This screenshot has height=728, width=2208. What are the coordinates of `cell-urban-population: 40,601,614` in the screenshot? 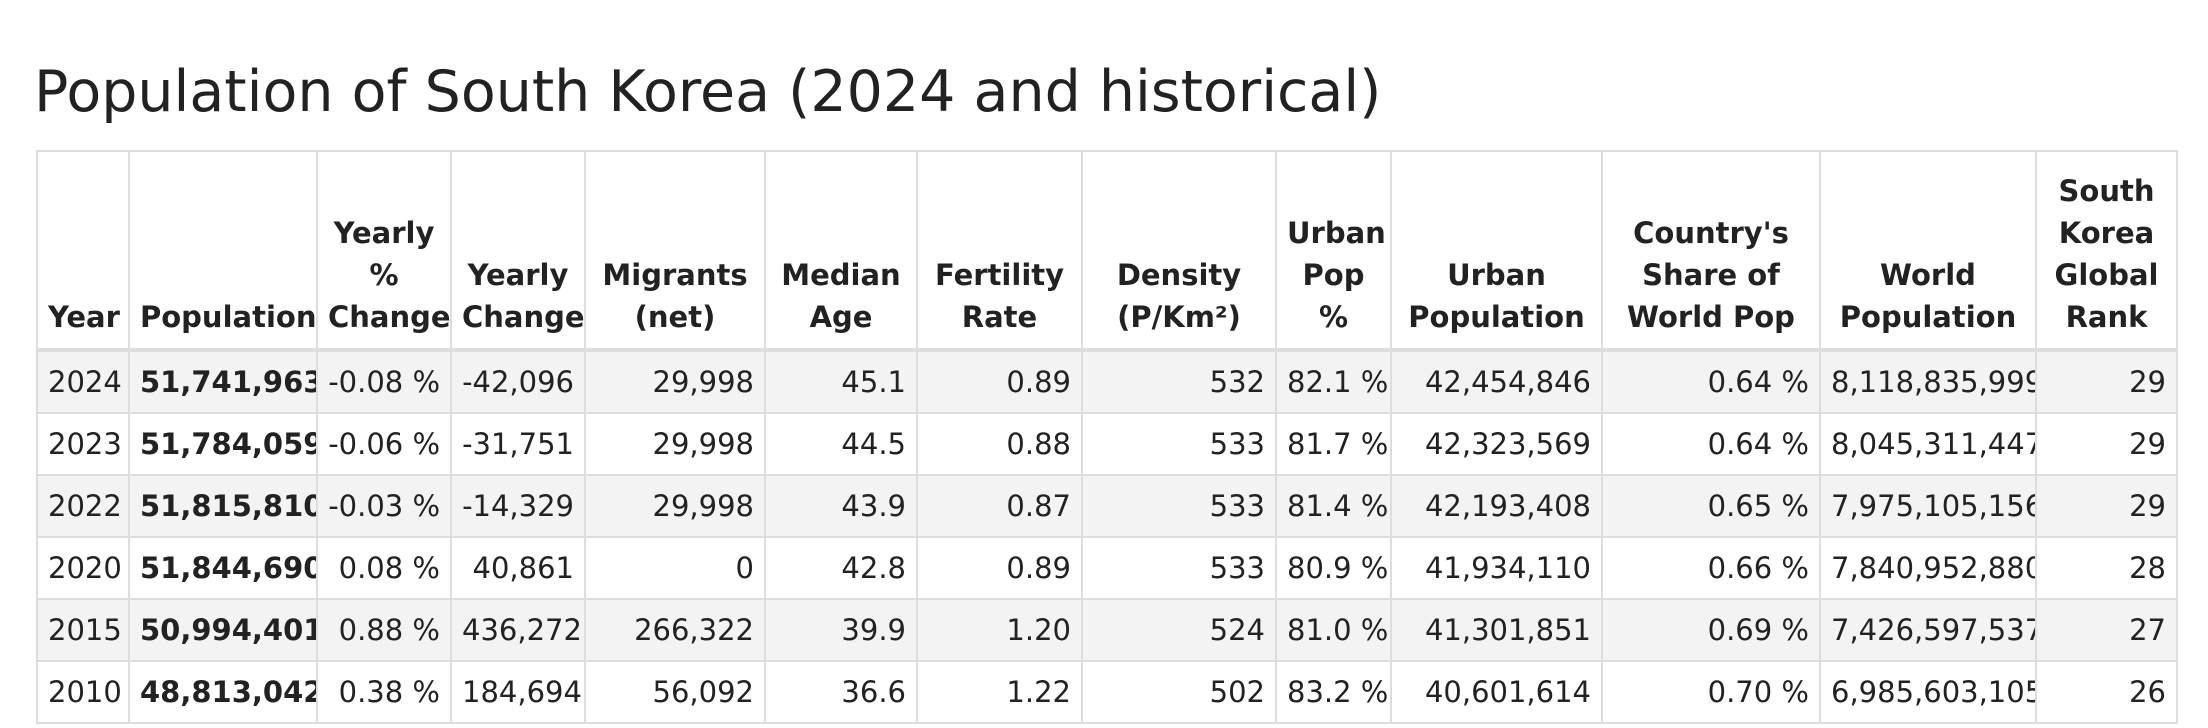 It's located at (1496, 692).